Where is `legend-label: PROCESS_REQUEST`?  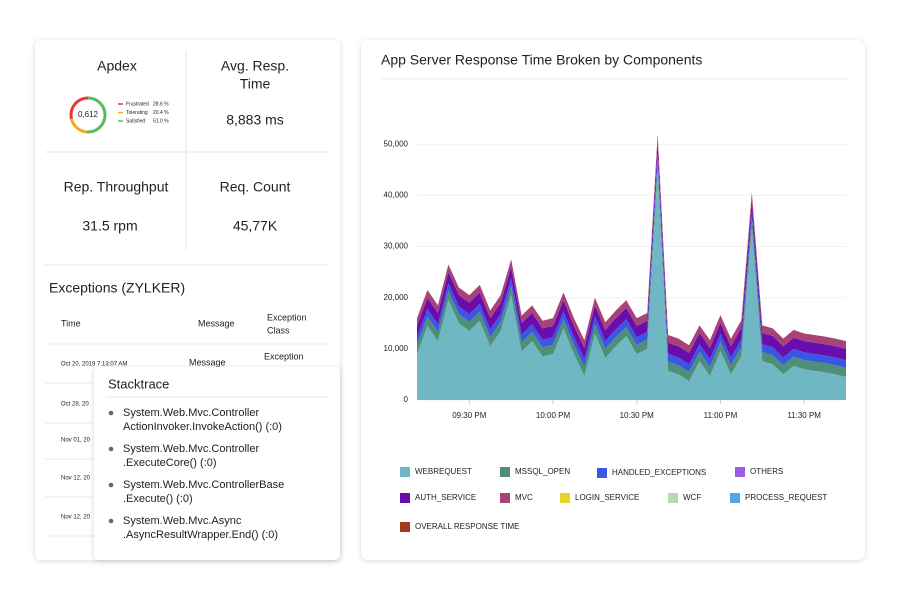
legend-label: PROCESS_REQUEST is located at coordinates (786, 497).